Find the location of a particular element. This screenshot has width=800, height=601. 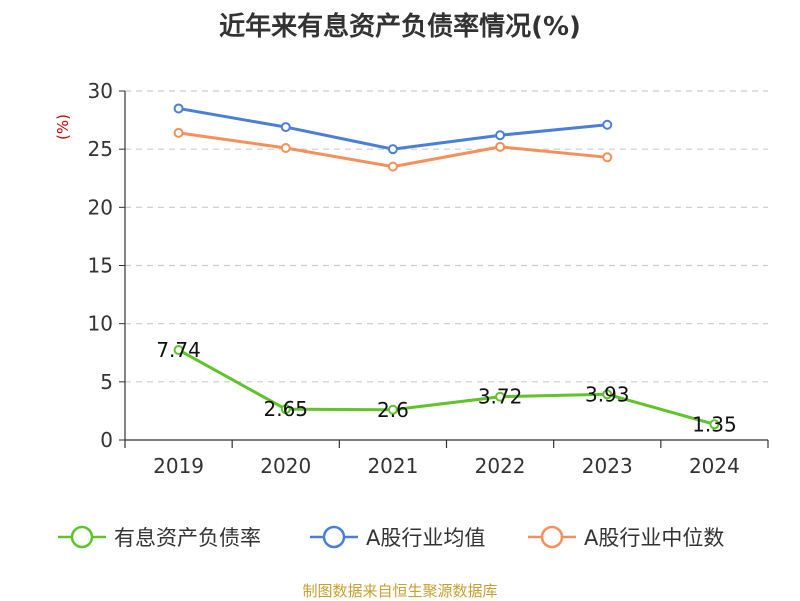

x-tick-label: 2020 is located at coordinates (285, 466).